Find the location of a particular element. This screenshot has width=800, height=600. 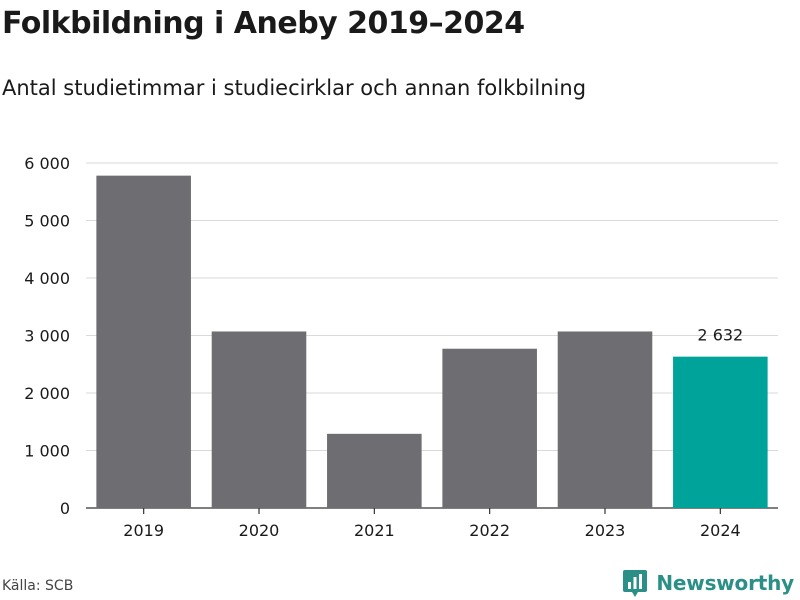

newsworthy-logo-icon is located at coordinates (635, 583).